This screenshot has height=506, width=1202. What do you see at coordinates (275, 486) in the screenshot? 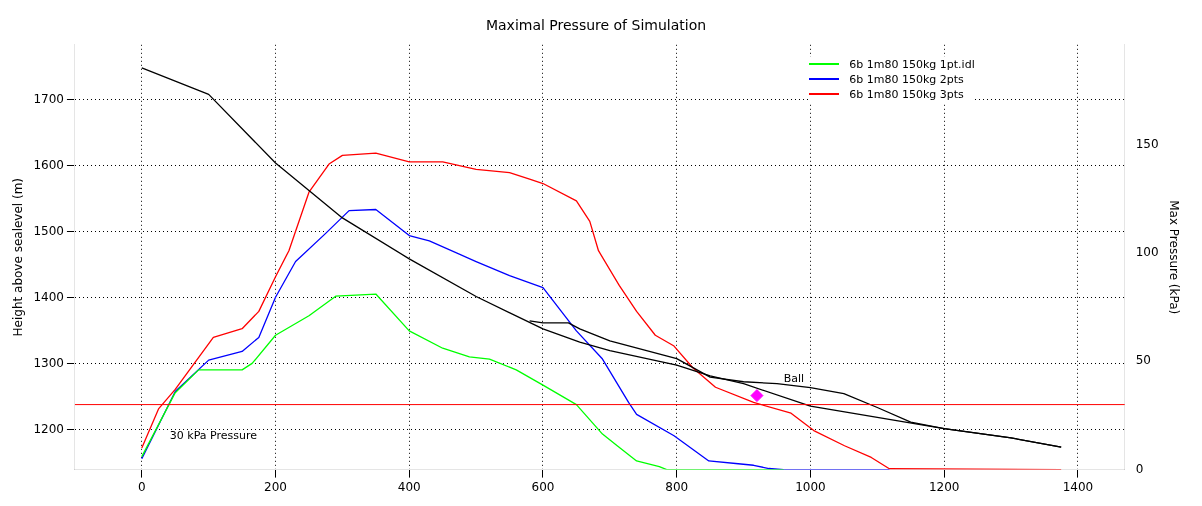
I see `x-tick-label: 200` at bounding box center [275, 486].